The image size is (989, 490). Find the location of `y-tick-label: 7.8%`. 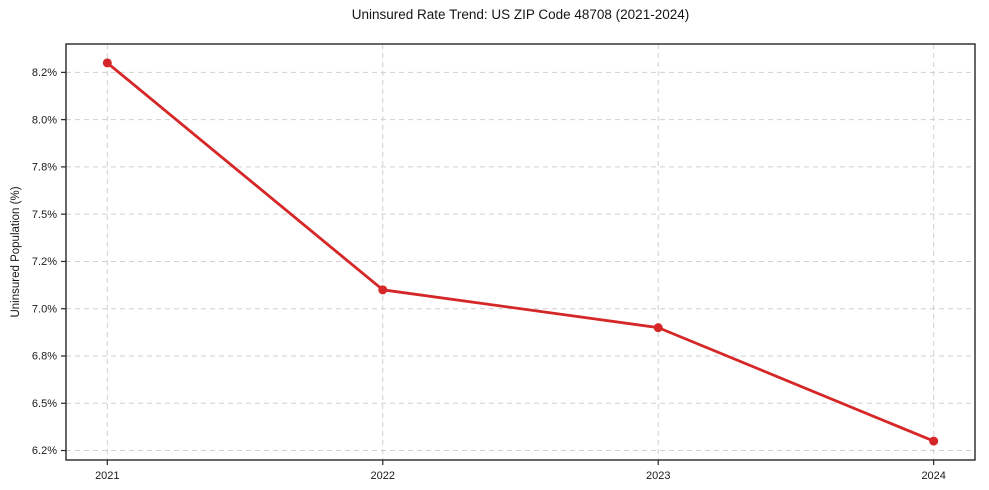

y-tick-label: 7.8% is located at coordinates (44, 168).